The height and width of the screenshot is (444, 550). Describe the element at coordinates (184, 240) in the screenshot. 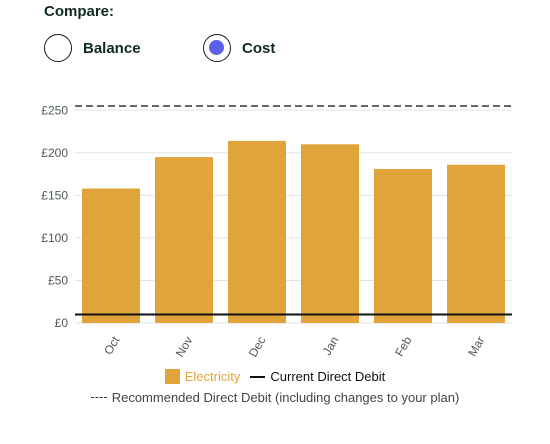

I see `bar-nov` at that location.